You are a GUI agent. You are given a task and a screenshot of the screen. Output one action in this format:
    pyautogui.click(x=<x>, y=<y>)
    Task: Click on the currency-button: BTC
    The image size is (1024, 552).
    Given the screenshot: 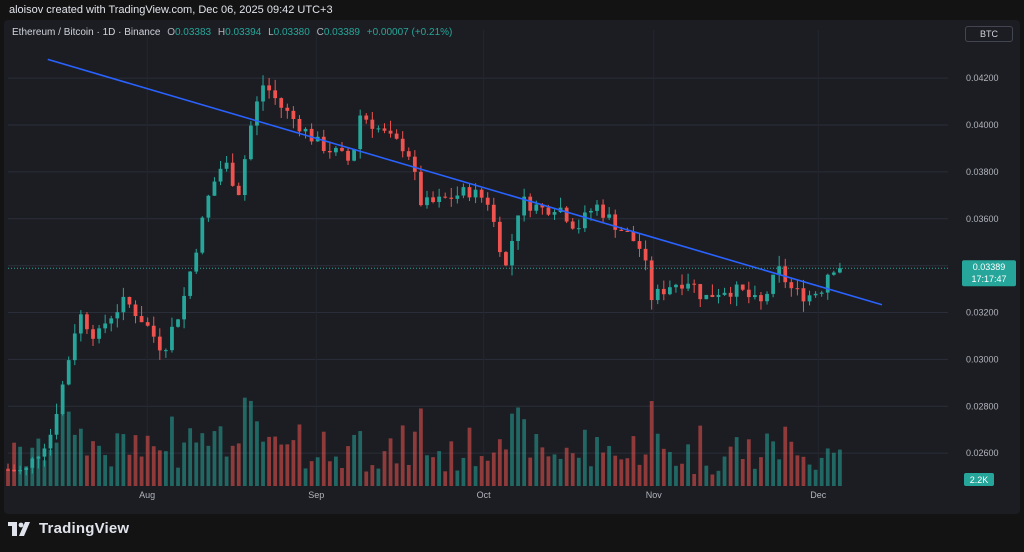 What is the action you would take?
    pyautogui.click(x=989, y=34)
    